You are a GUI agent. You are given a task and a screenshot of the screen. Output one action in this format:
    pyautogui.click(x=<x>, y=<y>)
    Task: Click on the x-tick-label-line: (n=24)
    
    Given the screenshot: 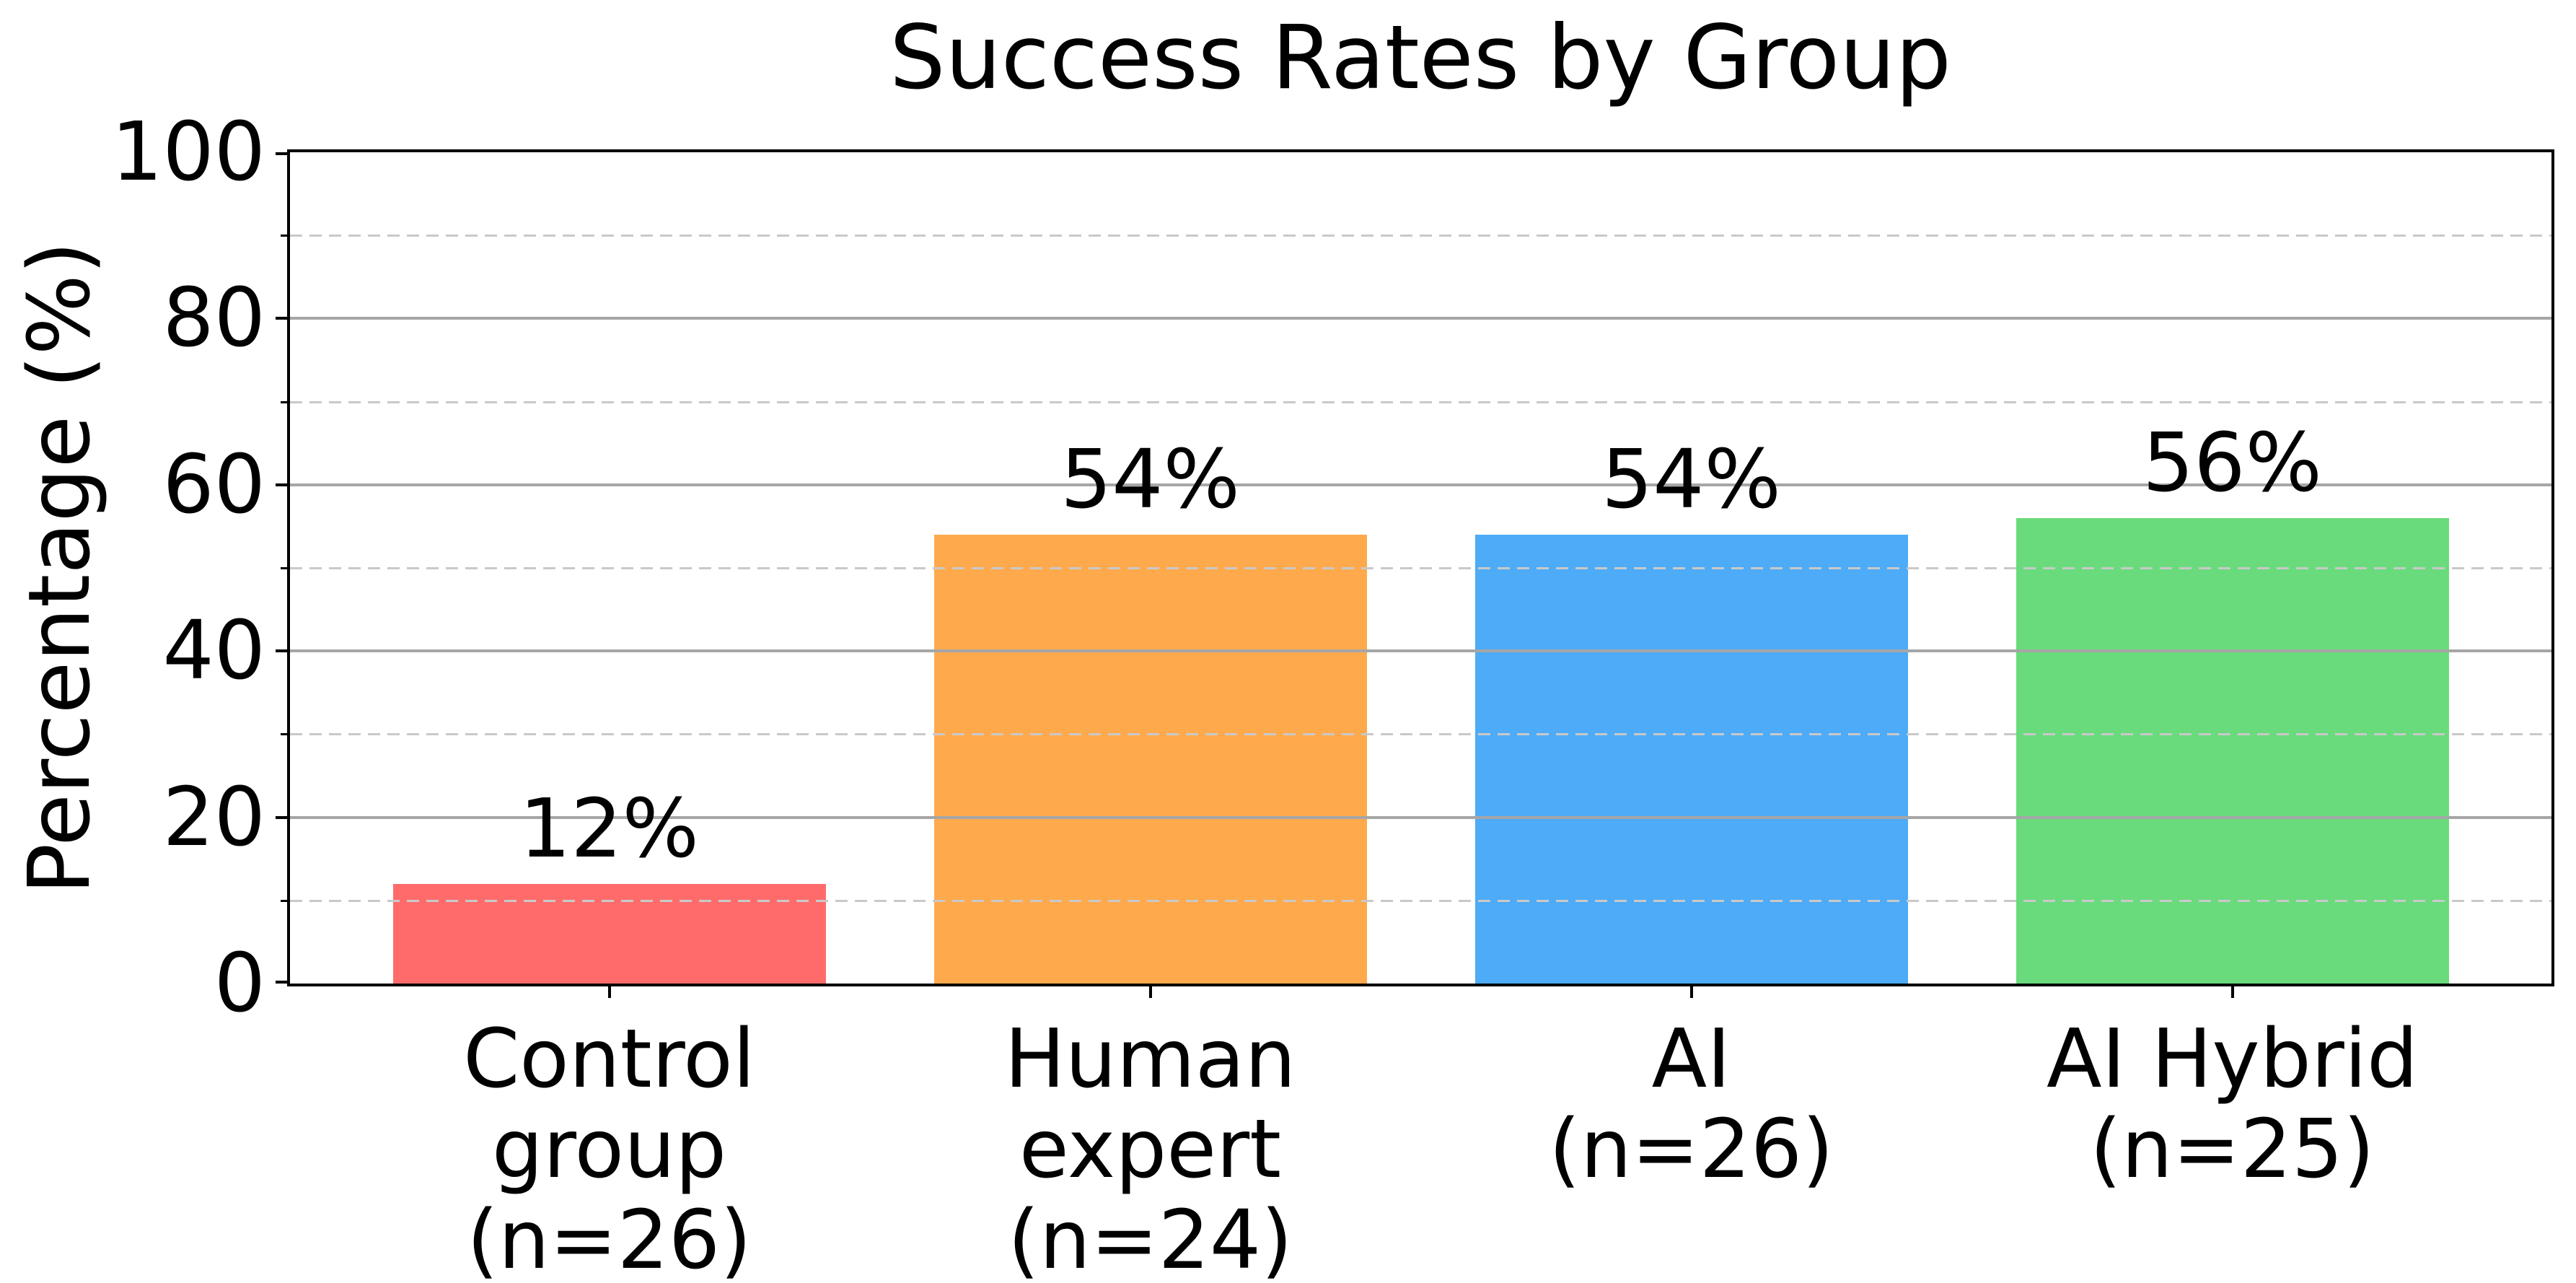 What is the action you would take?
    pyautogui.click(x=1150, y=1238)
    